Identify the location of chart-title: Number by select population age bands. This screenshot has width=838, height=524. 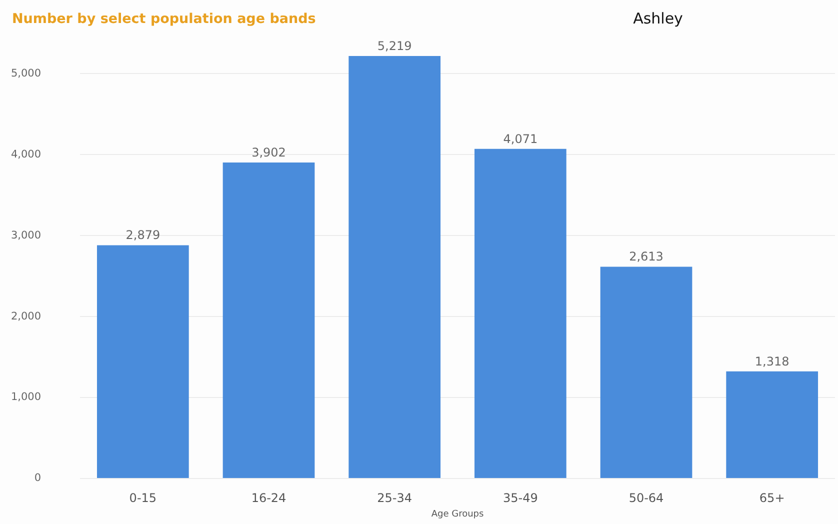
(164, 19).